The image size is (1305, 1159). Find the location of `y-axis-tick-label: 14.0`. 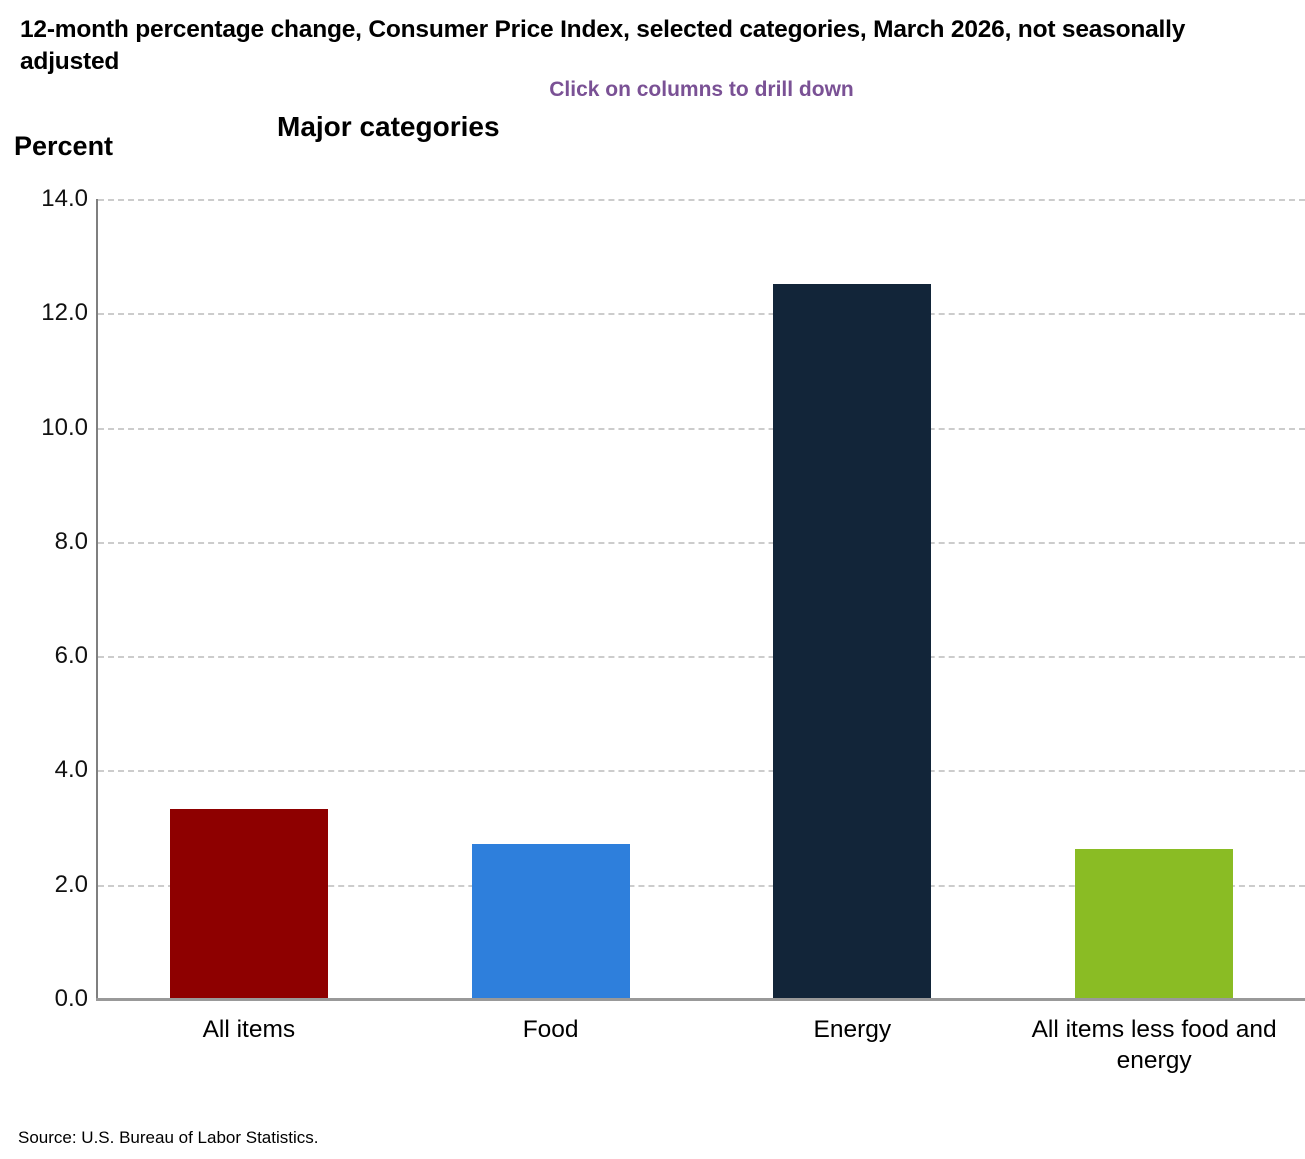

y-axis-tick-label: 14.0 is located at coordinates (64, 198).